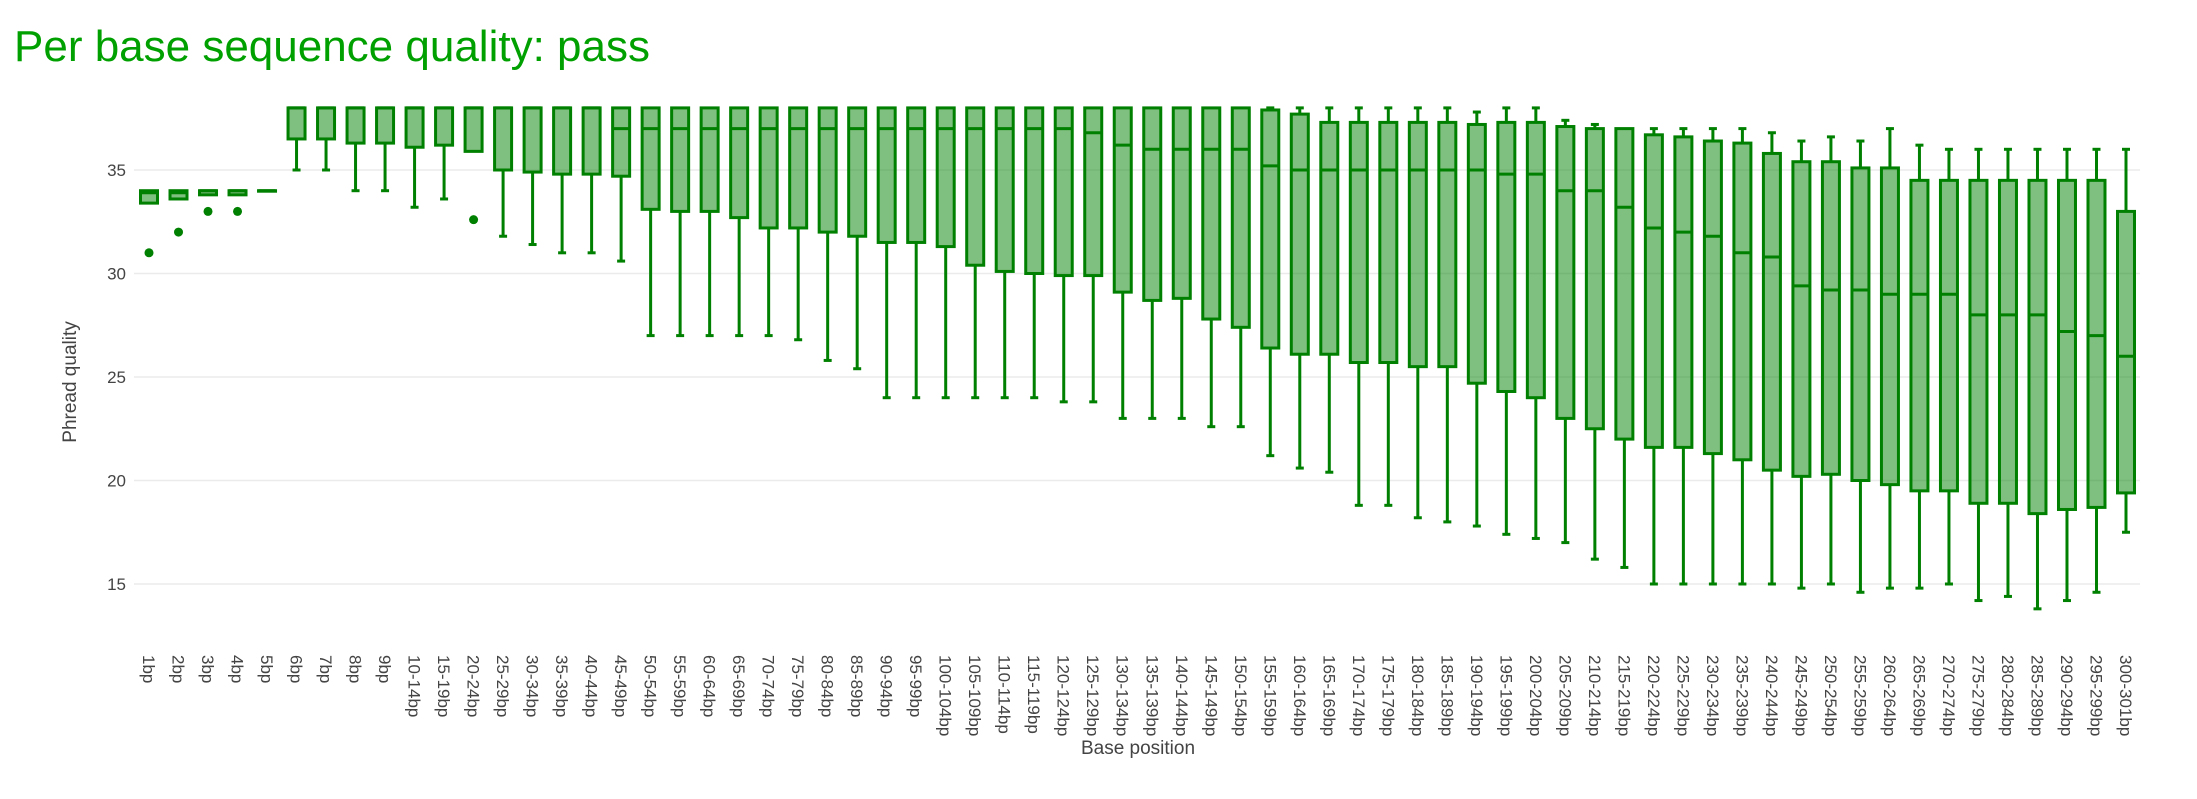 The height and width of the screenshot is (799, 2197). Describe the element at coordinates (502, 686) in the screenshot. I see `x-tick-label: 25-29bp` at that location.